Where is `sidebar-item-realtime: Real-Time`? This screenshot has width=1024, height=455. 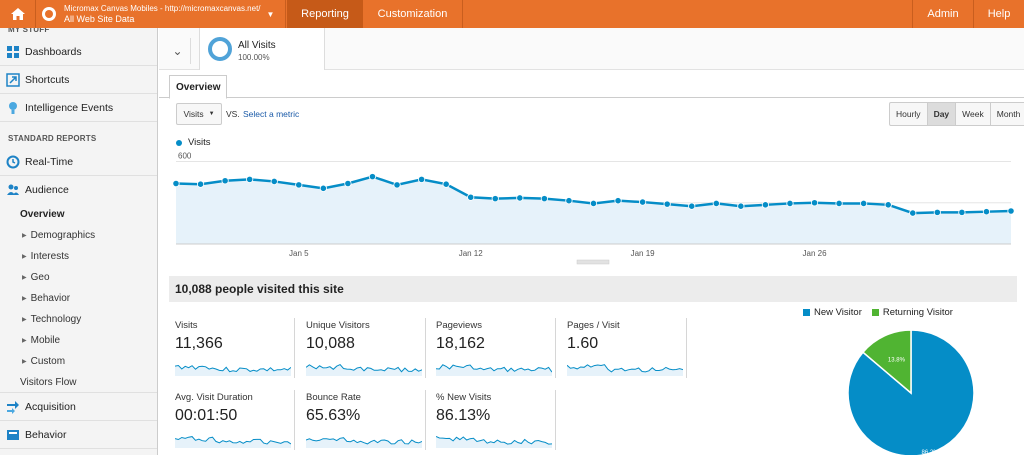
sidebar-item-realtime: Real-Time is located at coordinates (78, 162).